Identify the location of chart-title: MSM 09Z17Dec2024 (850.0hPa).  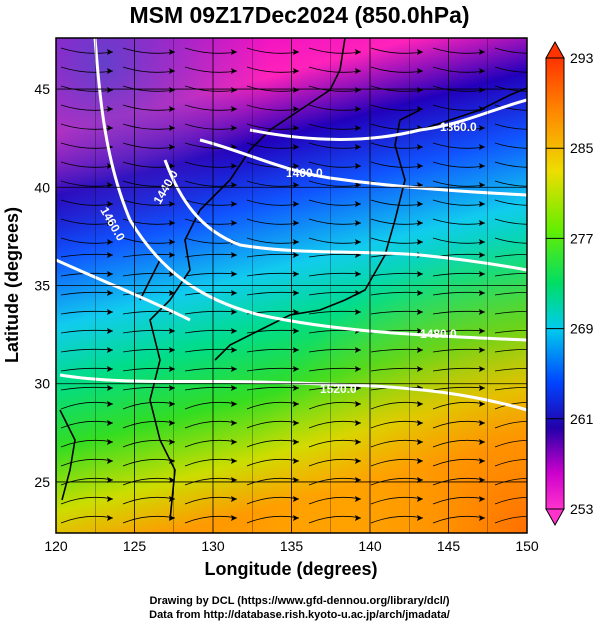
(299, 15).